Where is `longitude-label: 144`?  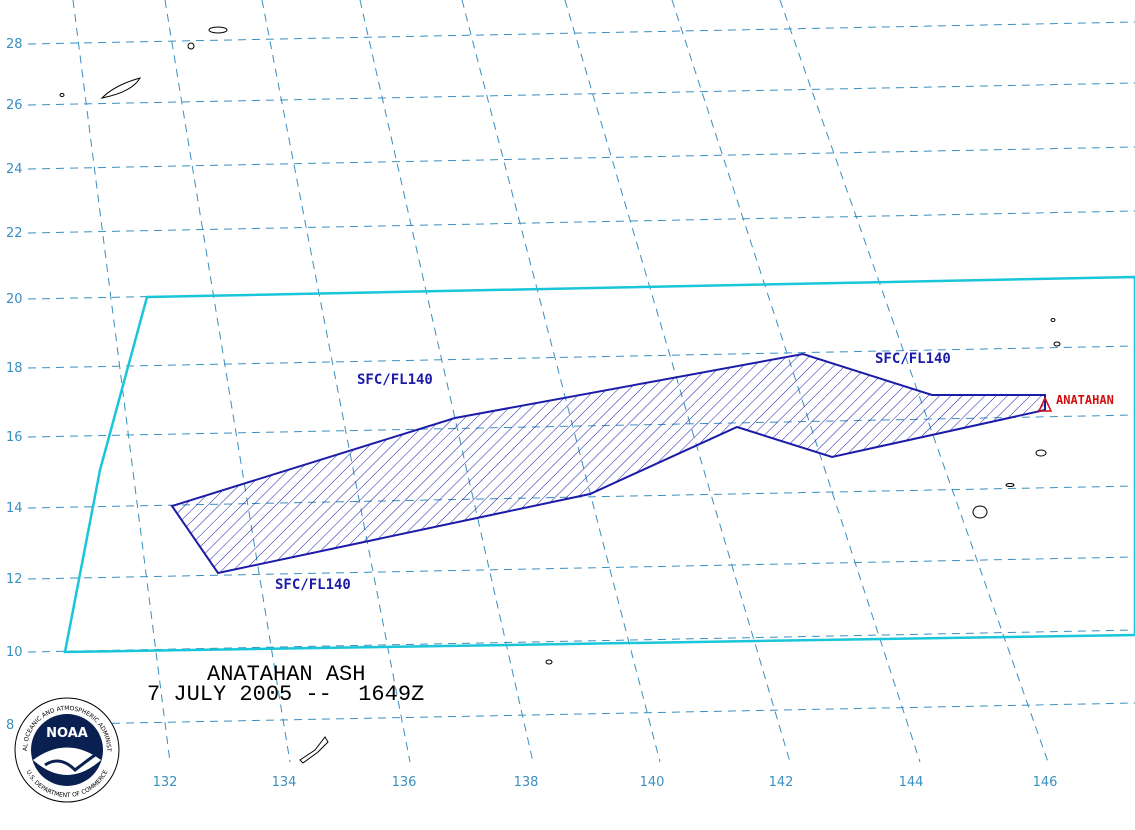 longitude-label: 144 is located at coordinates (911, 782).